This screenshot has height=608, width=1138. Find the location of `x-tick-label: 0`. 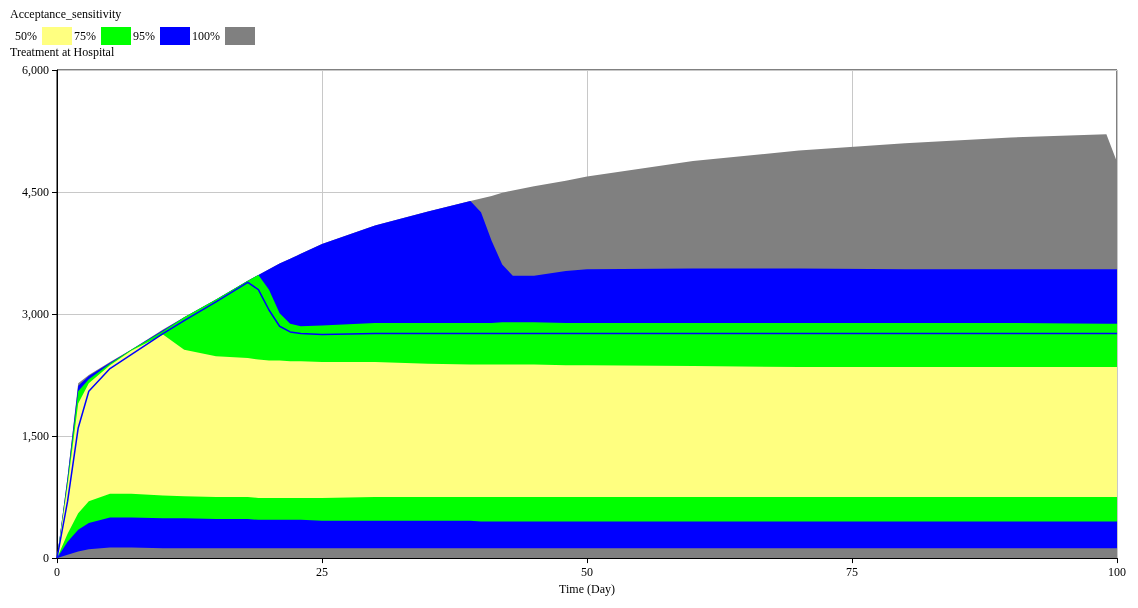

x-tick-label: 0 is located at coordinates (57, 572).